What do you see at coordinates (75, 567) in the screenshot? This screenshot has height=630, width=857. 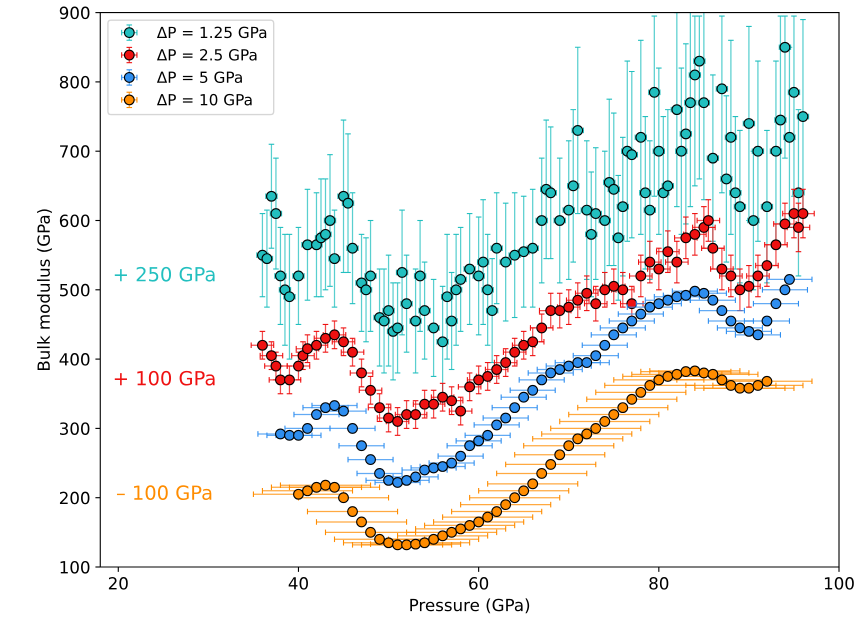 I see `y-tick-label: 100` at bounding box center [75, 567].